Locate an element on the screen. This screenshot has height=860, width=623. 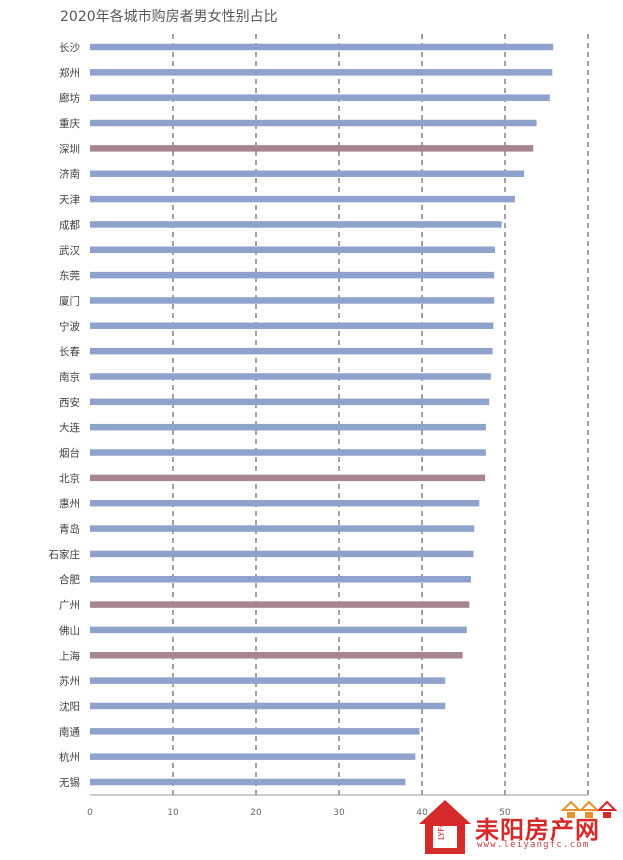
category-label: 武汉 is located at coordinates (69, 250).